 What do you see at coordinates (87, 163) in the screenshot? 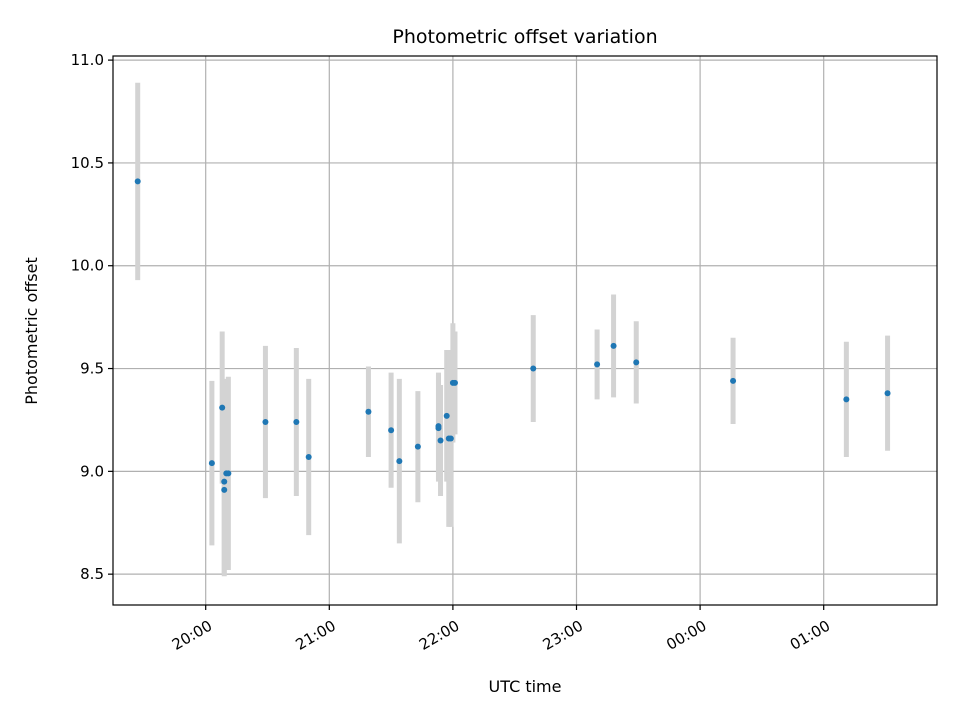
I see `y-tick-label: 10.5` at bounding box center [87, 163].